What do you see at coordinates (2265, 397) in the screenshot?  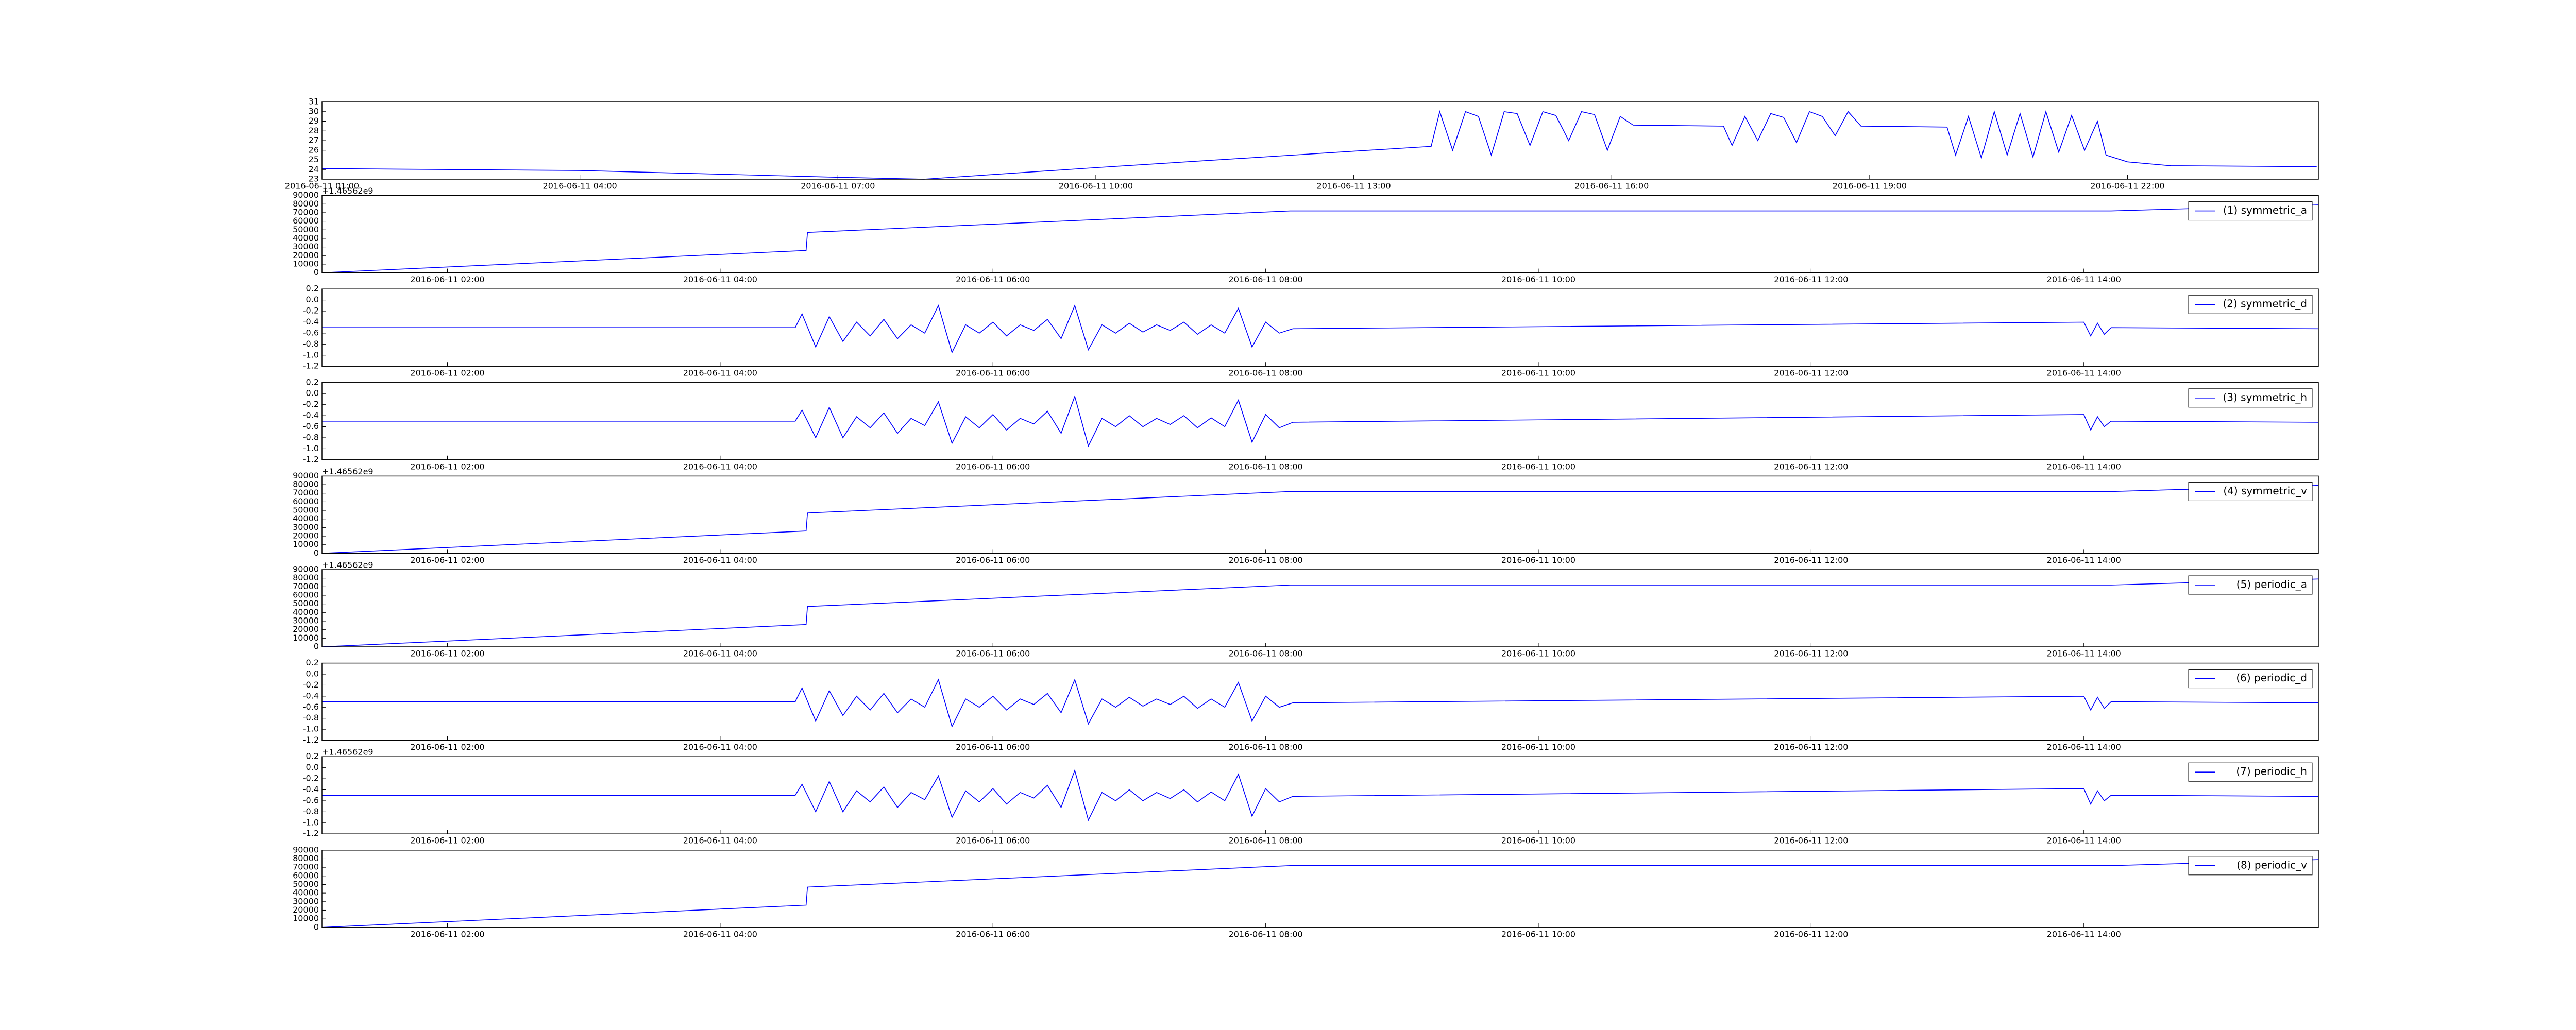 I see `legend-label: (3) symmetric_h` at bounding box center [2265, 397].